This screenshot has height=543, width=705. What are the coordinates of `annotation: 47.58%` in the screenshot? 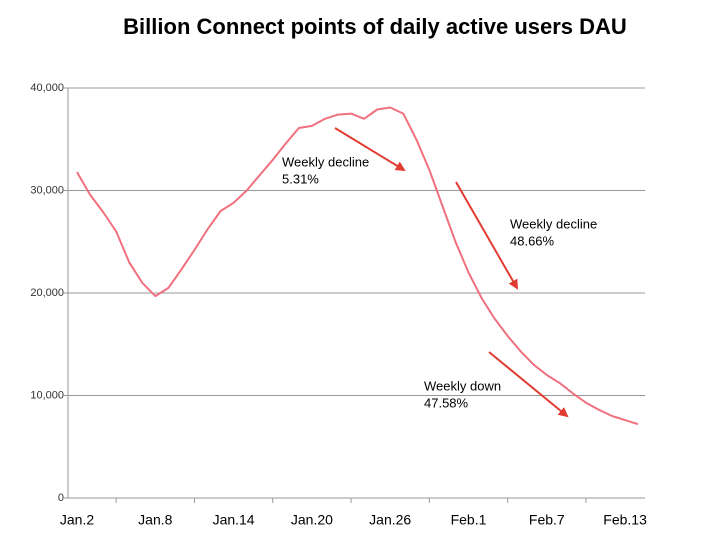 It's located at (446, 402).